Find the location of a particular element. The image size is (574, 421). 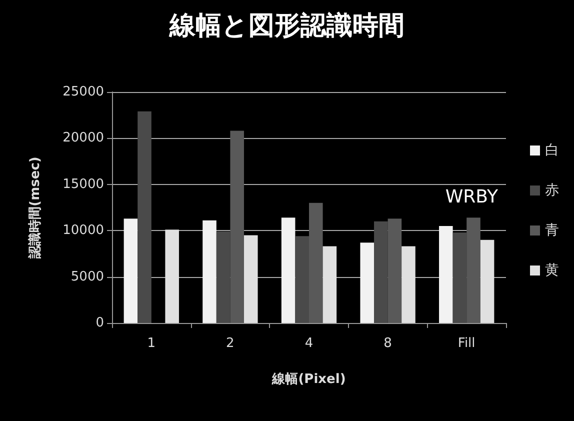

y-tick-label: 15000 is located at coordinates (83, 184).